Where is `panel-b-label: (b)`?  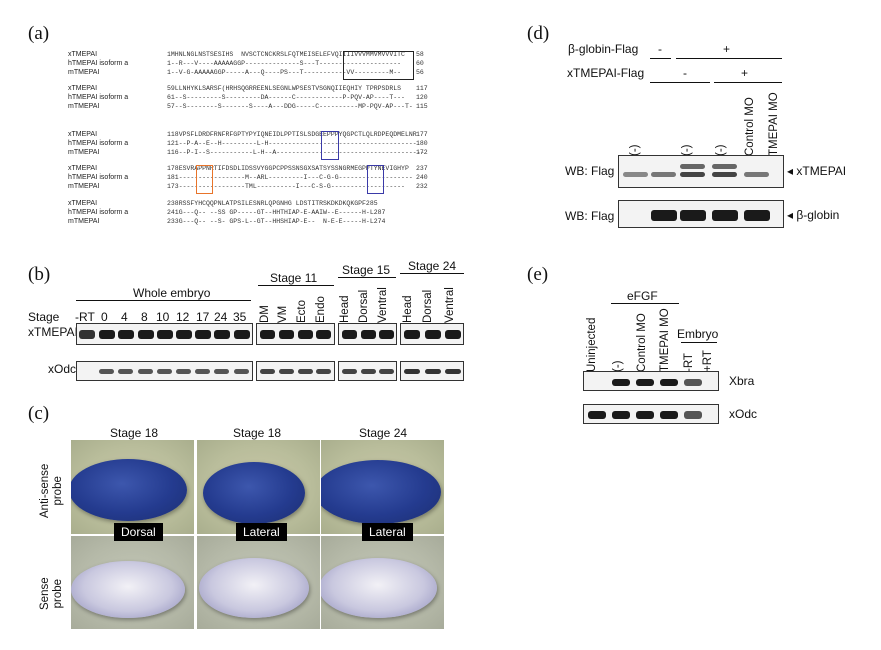
panel-b-label: (b) is located at coordinates (39, 274).